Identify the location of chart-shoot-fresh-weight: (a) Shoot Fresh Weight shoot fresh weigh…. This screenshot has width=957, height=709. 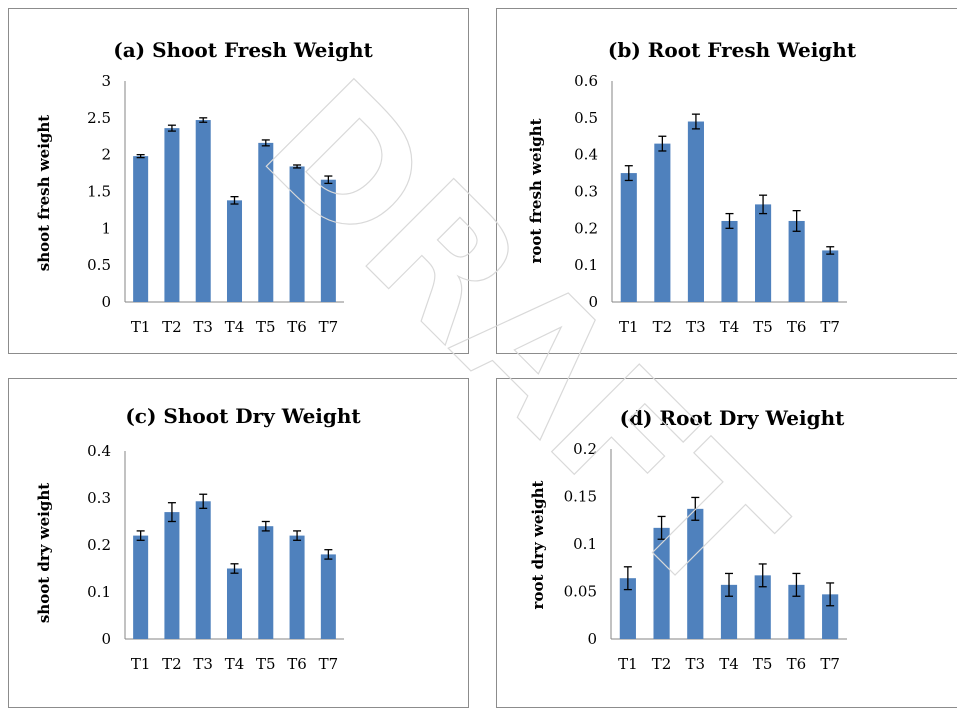
(204, 187).